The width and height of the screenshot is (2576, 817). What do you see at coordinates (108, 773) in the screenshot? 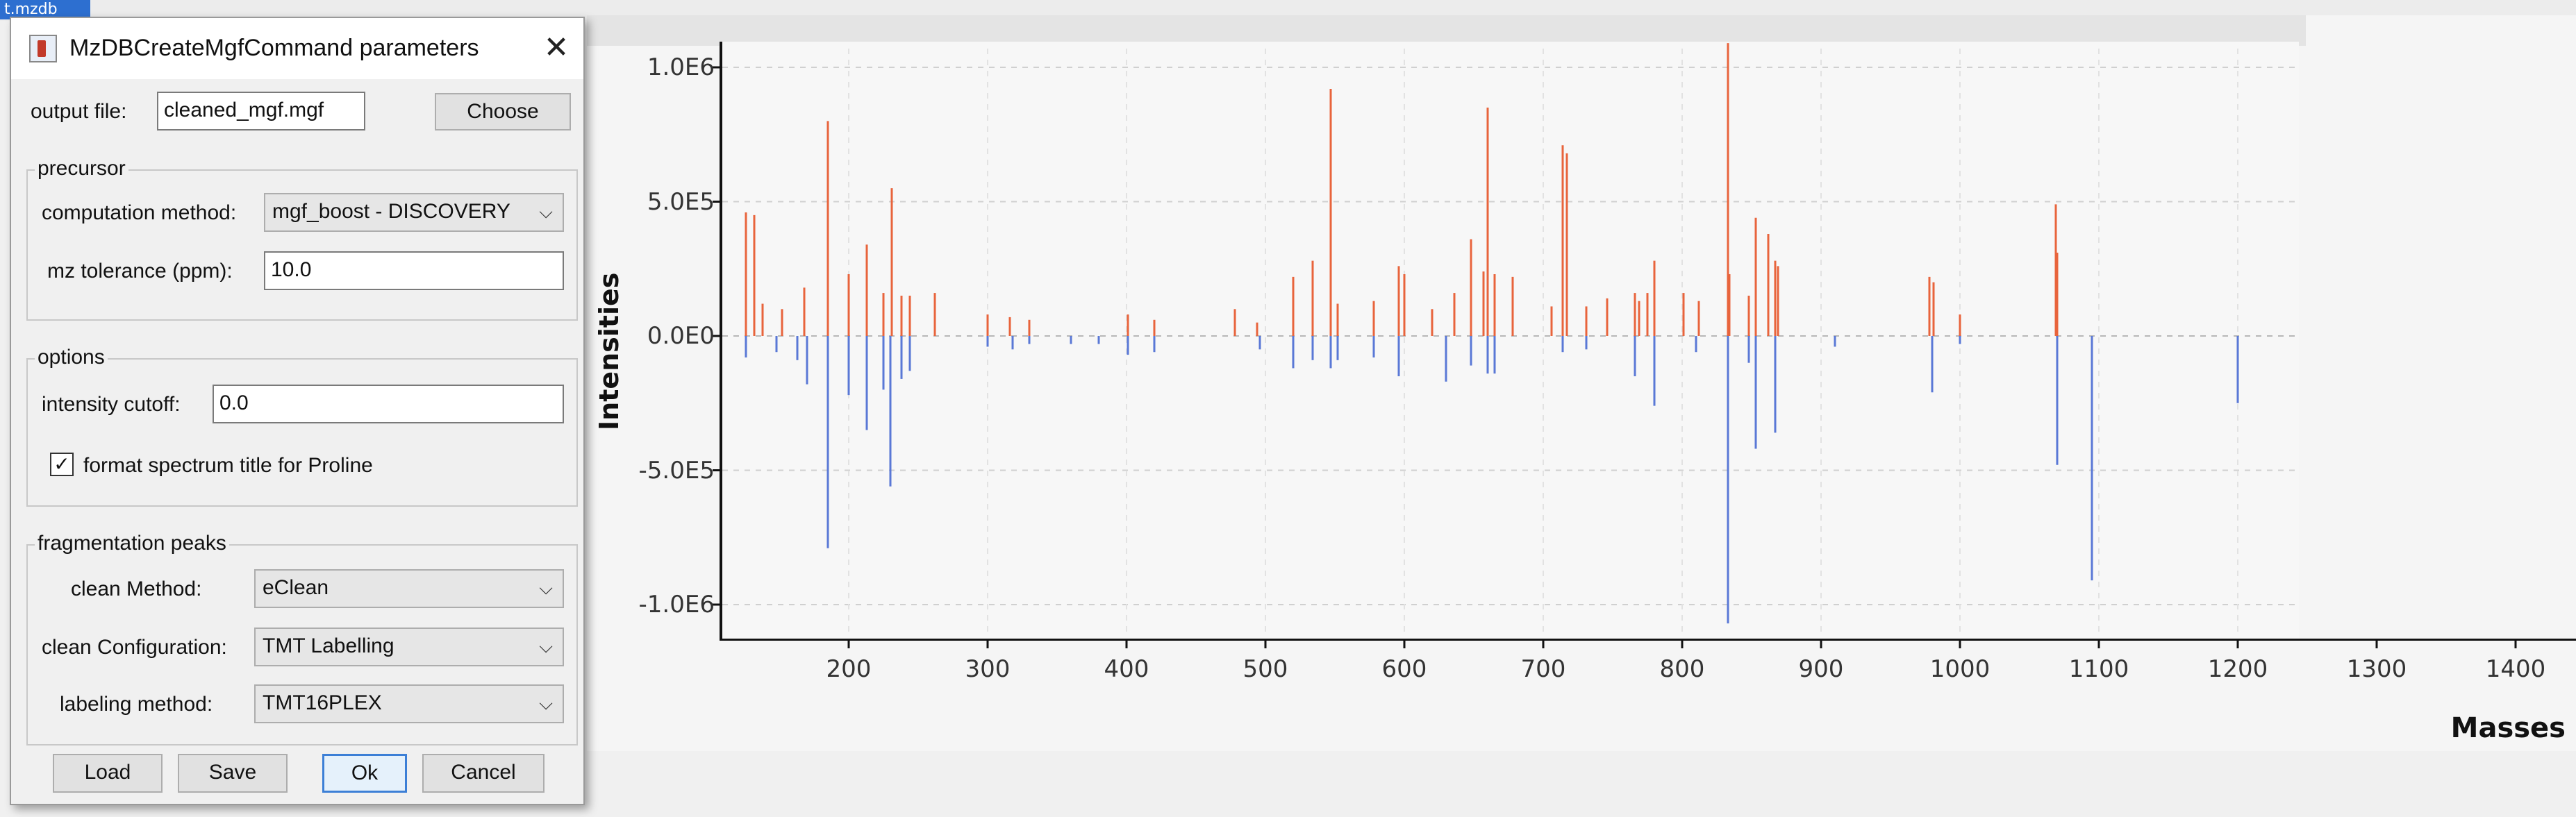
I see `load-button: Load` at bounding box center [108, 773].